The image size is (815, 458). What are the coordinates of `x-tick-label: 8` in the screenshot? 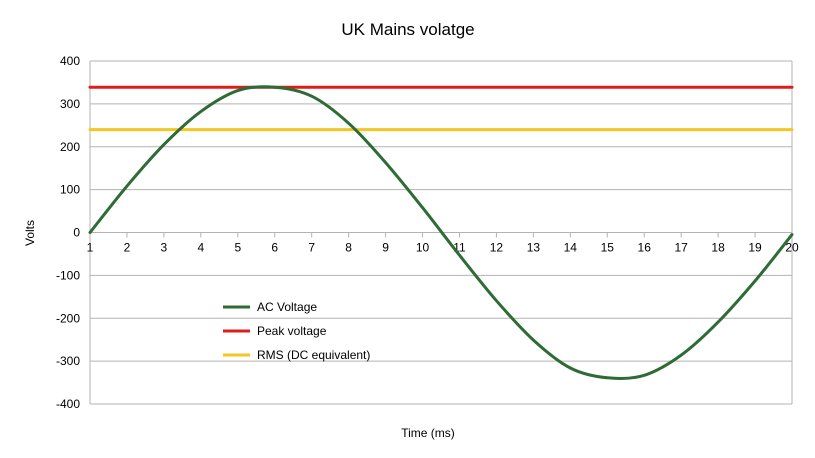 It's located at (348, 248).